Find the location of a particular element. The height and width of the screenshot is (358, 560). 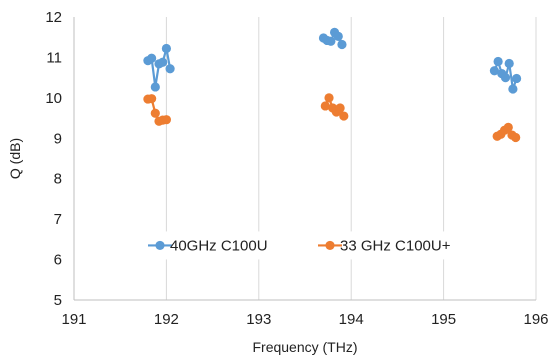

legend-label-0: 40GHz C100U is located at coordinates (219, 245).